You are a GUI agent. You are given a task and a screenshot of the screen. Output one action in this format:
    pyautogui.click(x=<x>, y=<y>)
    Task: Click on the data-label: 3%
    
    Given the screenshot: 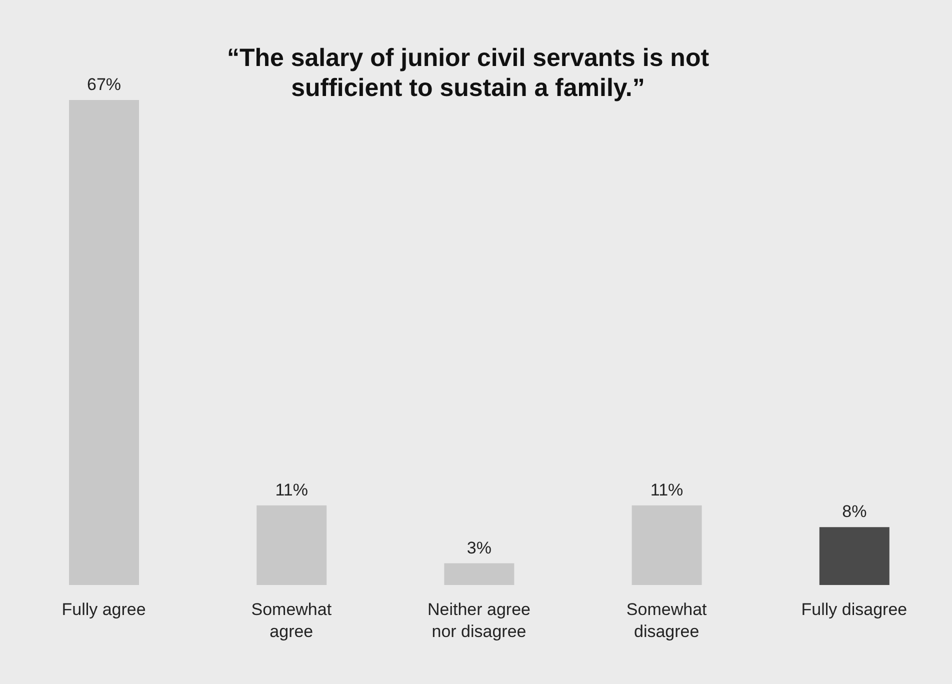 What is the action you would take?
    pyautogui.click(x=479, y=548)
    